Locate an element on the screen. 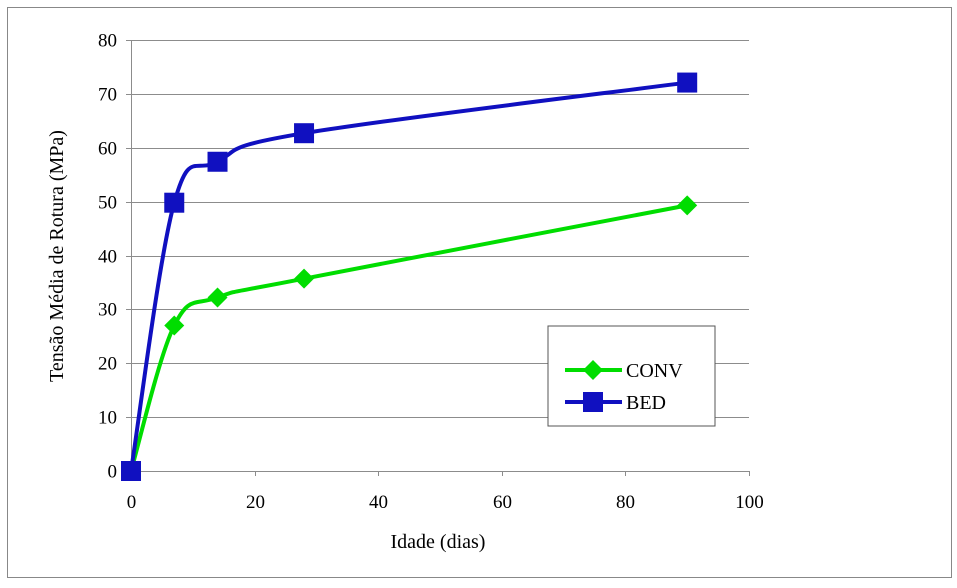 The image size is (957, 588). x-tick-label: 80 is located at coordinates (625, 502).